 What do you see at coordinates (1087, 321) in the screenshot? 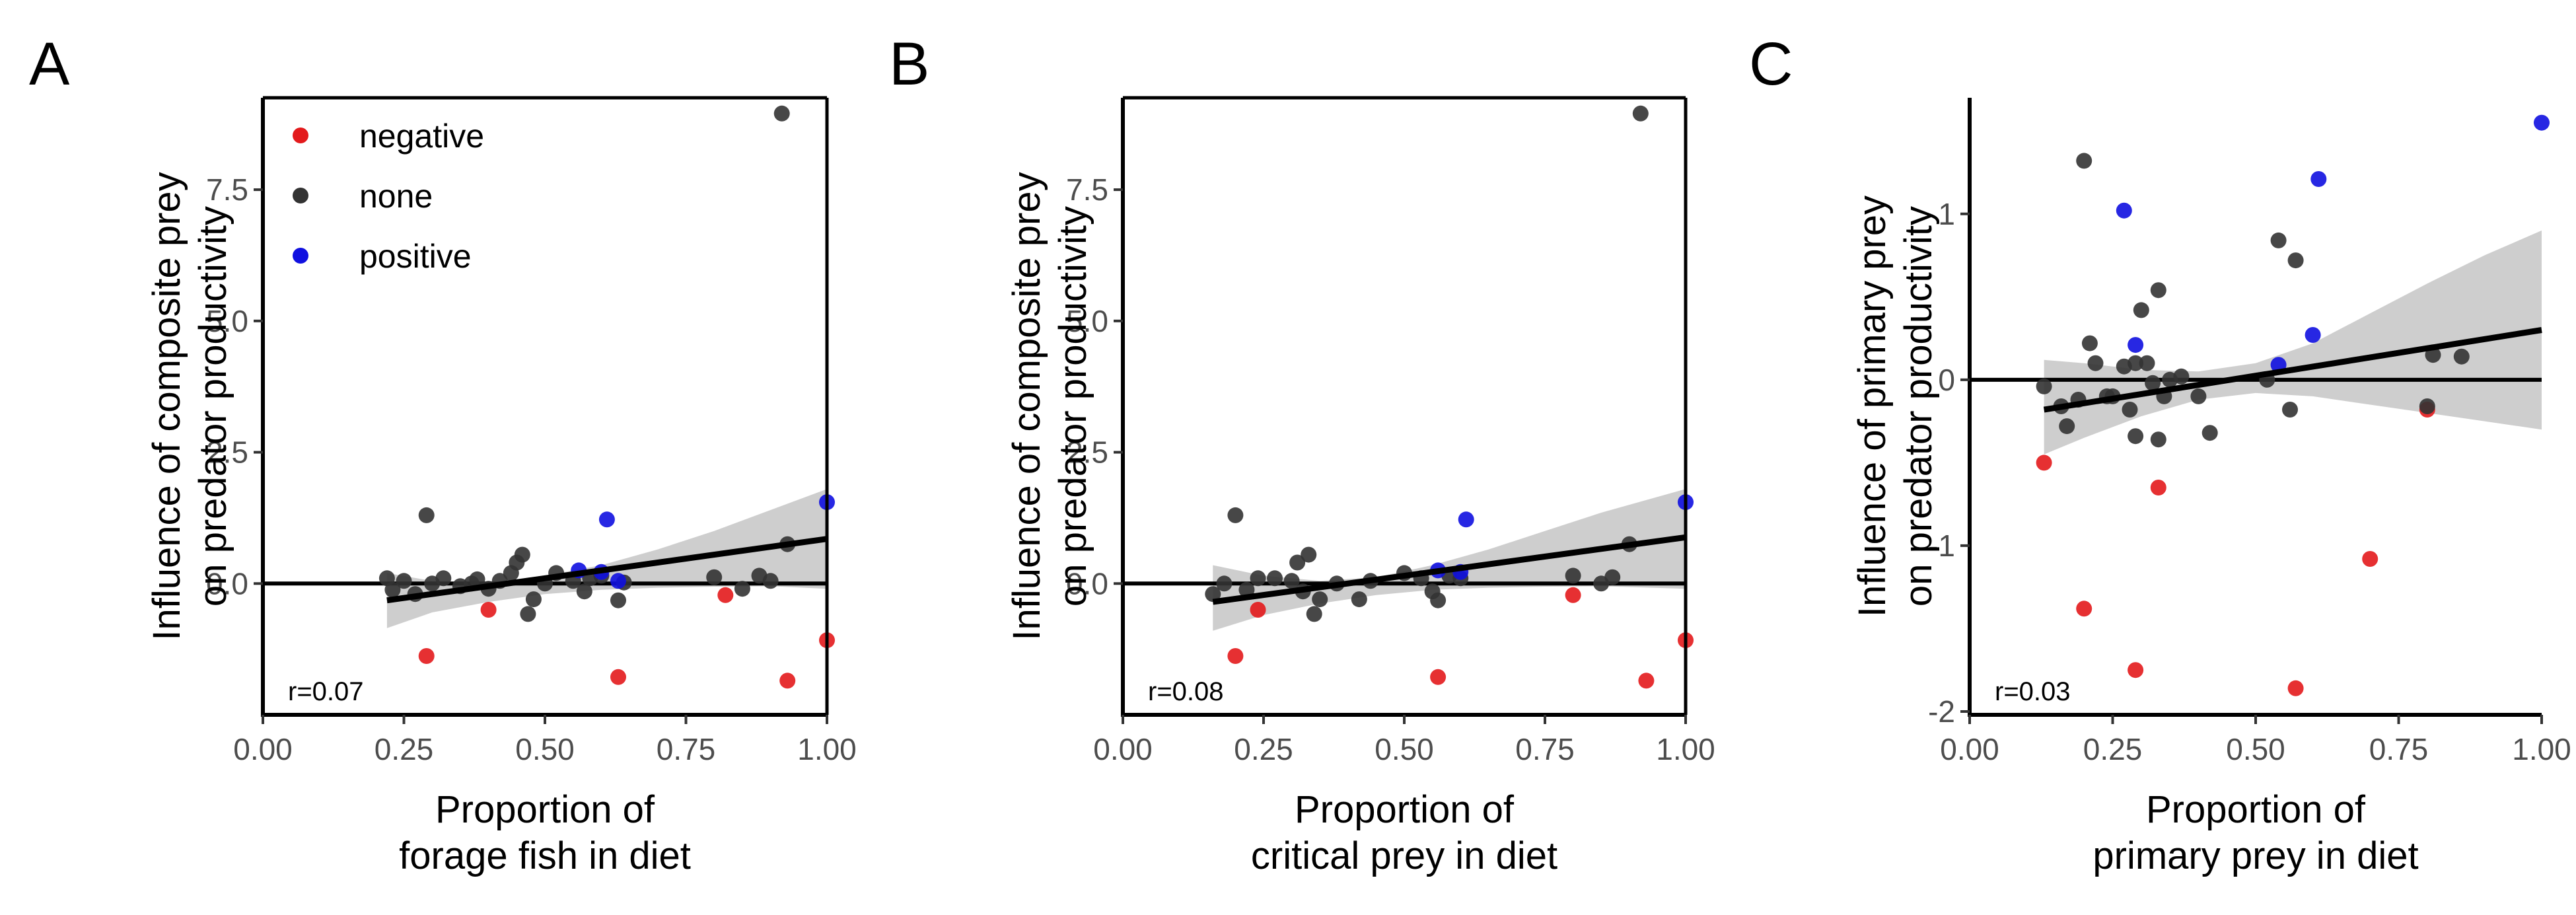
I see `y-tick-label: 5.0` at bounding box center [1087, 321].